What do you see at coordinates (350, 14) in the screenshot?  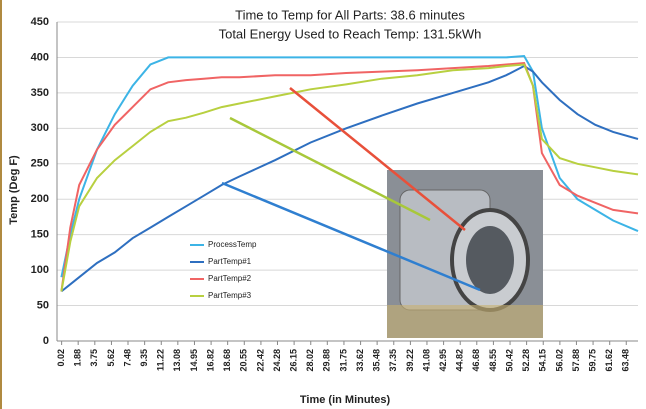 I see `chart-title: Time to Temp for All Parts: 38.6 minutes` at bounding box center [350, 14].